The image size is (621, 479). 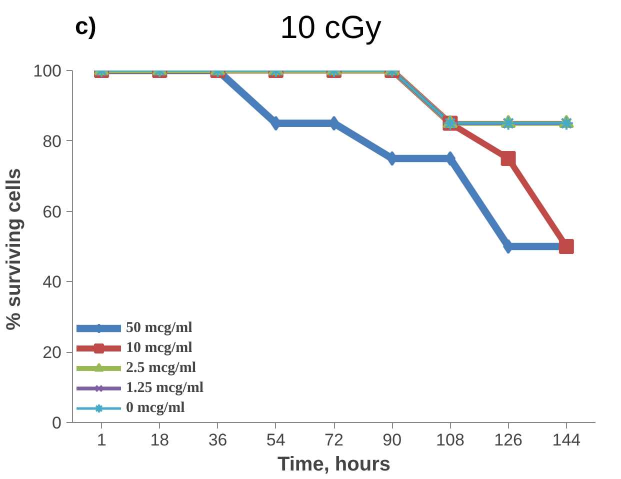 What do you see at coordinates (566, 440) in the screenshot?
I see `x-tick-label: 144` at bounding box center [566, 440].